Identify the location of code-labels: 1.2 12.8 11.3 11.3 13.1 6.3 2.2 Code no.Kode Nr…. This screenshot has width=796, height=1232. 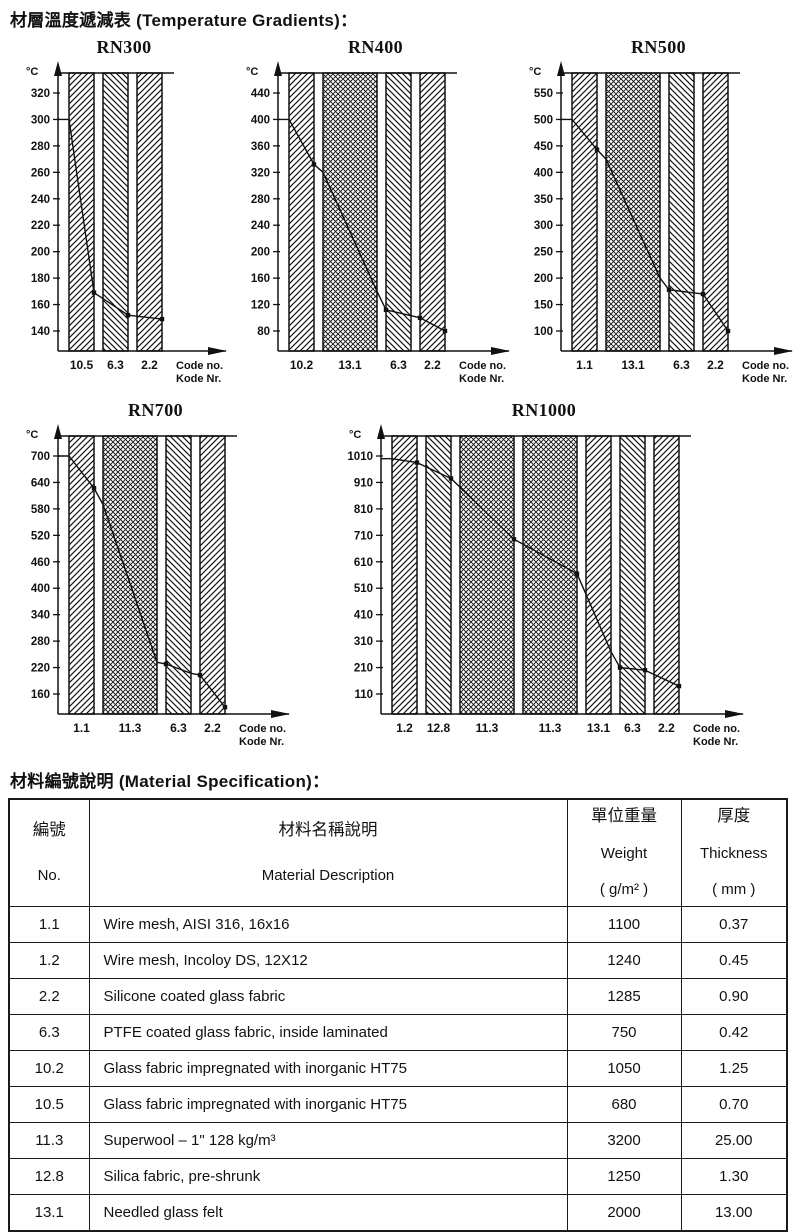
(568, 734).